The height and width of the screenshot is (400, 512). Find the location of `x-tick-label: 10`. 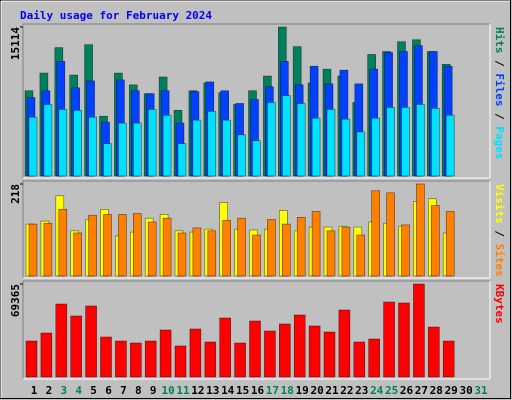

x-tick-label: 10 is located at coordinates (167, 390).